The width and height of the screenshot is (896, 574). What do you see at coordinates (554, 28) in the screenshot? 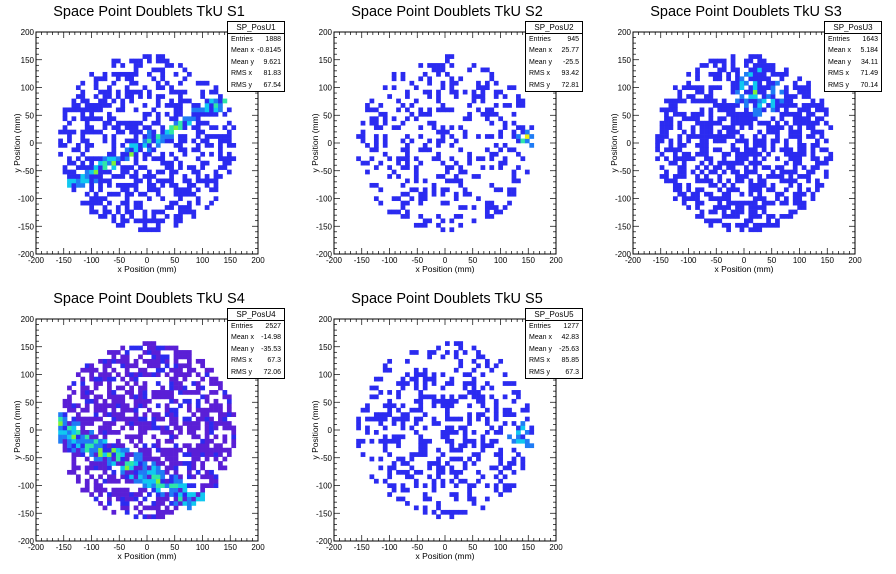
I see `stats-box-title: SP_PosU2` at bounding box center [554, 28].